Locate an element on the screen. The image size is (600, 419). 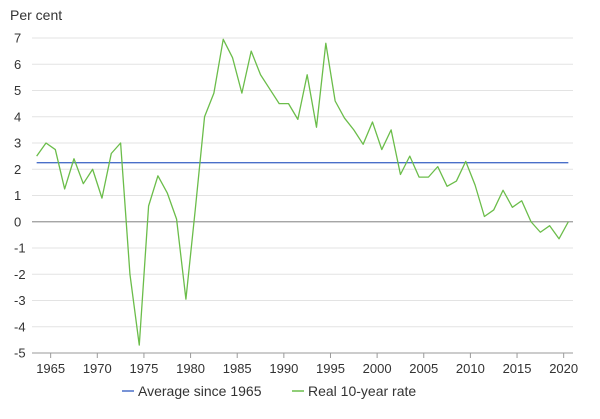
y-tick-labels: 7 6 5 4 3 2 1 0 -1 -2 -3 -4 -5 is located at coordinates (20, 196).